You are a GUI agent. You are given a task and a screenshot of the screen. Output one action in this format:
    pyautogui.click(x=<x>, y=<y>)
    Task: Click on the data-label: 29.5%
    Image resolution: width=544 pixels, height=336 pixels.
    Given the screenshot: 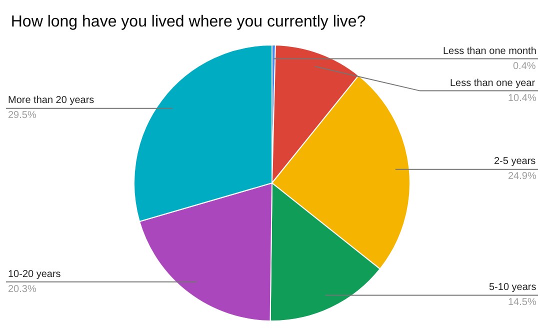 What is the action you would take?
    pyautogui.click(x=22, y=115)
    